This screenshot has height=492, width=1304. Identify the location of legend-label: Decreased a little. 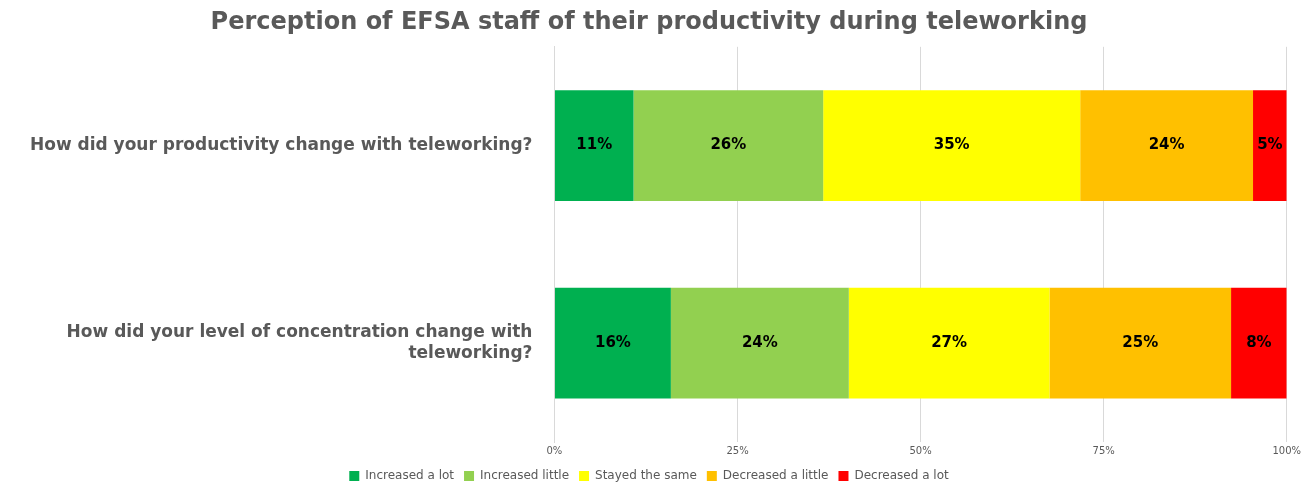
(775, 475).